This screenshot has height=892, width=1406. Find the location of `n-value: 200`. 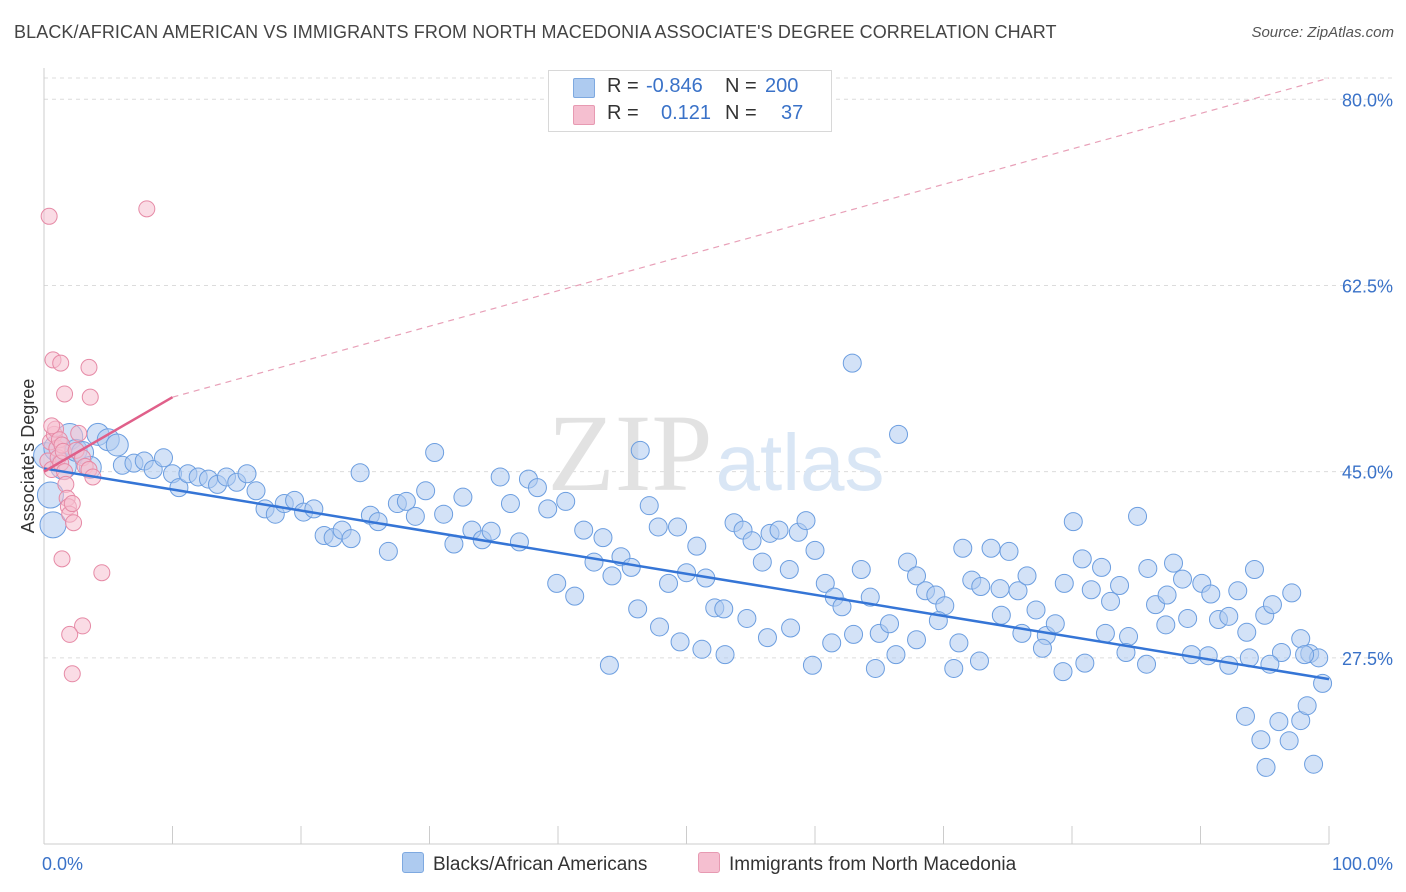

n-value: 200 is located at coordinates (782, 86).